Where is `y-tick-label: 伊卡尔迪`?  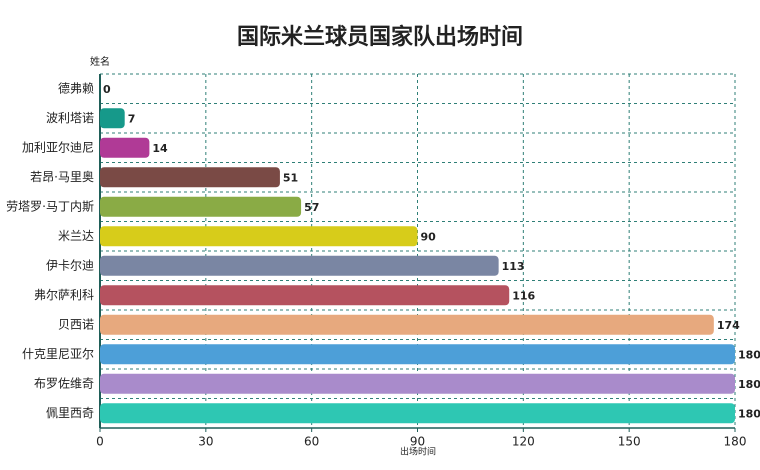
y-tick-label: 伊卡尔迪 is located at coordinates (70, 264).